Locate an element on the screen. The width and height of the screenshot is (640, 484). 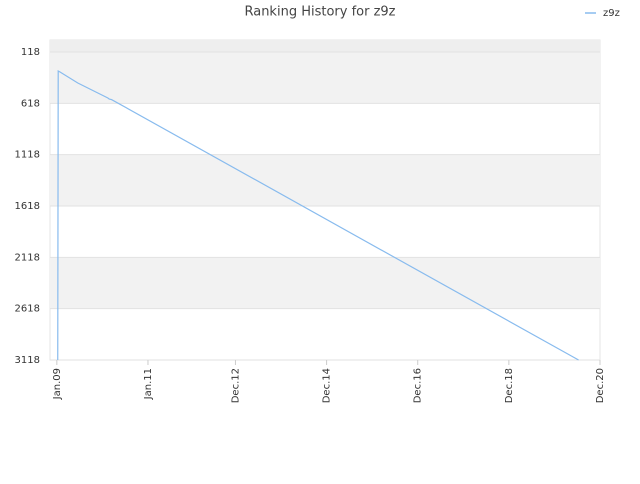
legend-label: z9z is located at coordinates (611, 13).